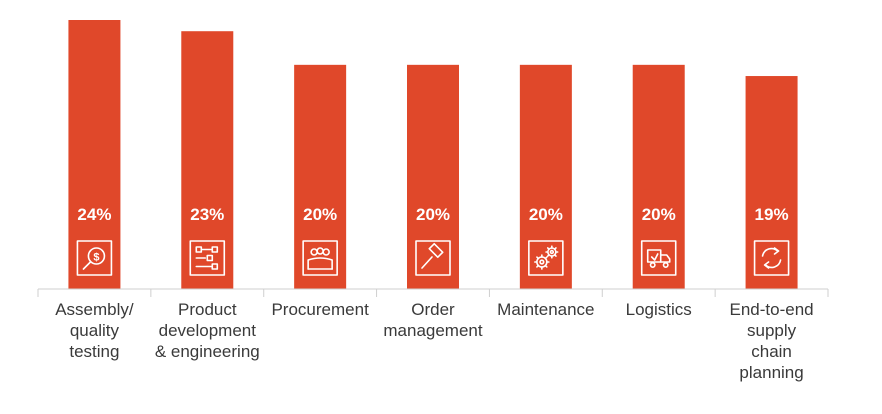  Describe the element at coordinates (433, 293) in the screenshot. I see `x-axis-ticks` at that location.